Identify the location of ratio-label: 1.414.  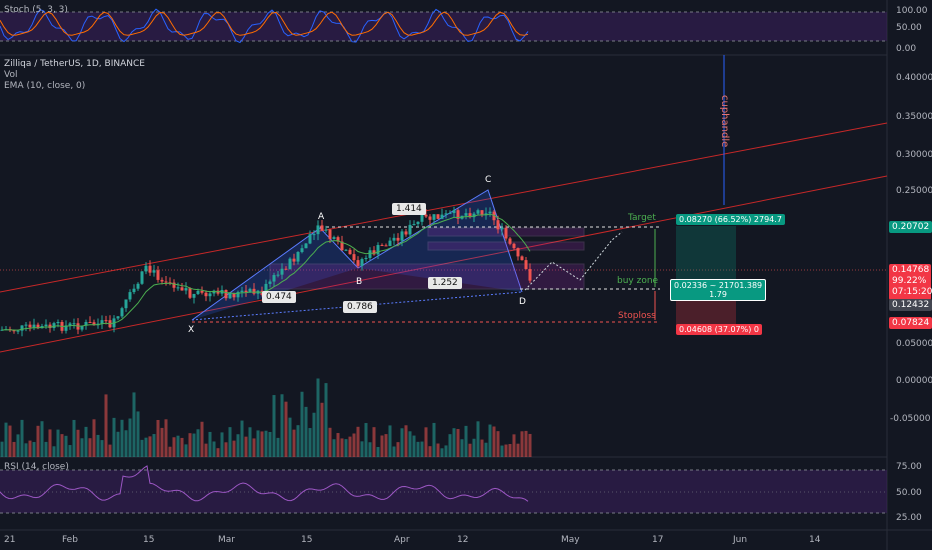
(409, 209).